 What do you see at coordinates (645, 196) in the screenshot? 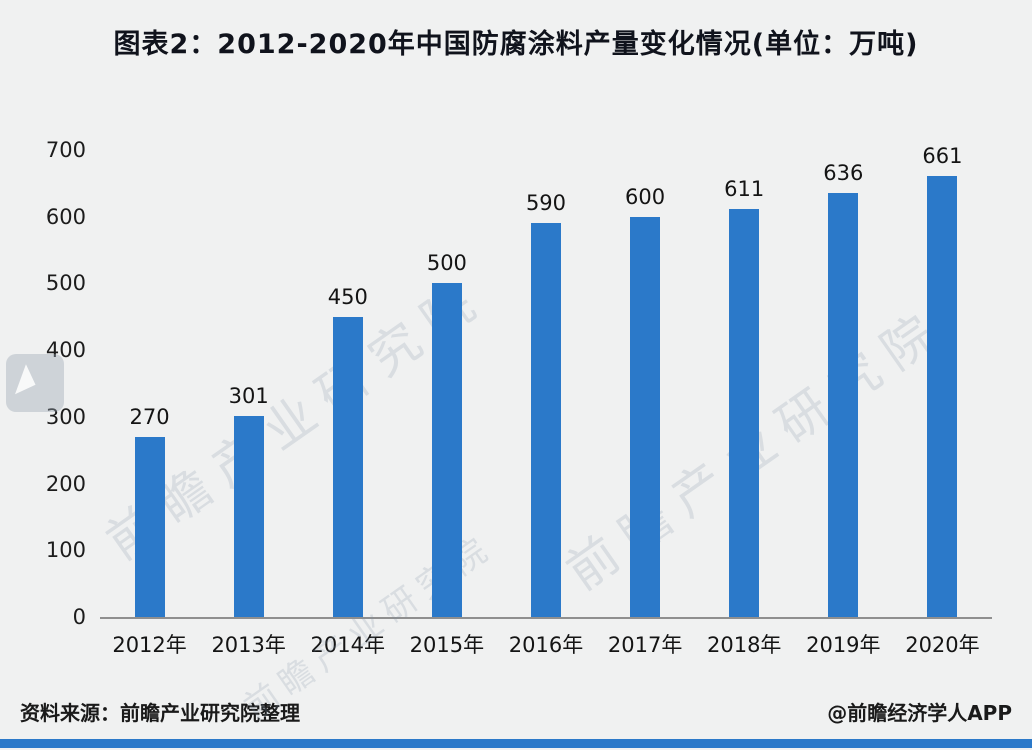
I see `bar-value-label: 600` at bounding box center [645, 196].